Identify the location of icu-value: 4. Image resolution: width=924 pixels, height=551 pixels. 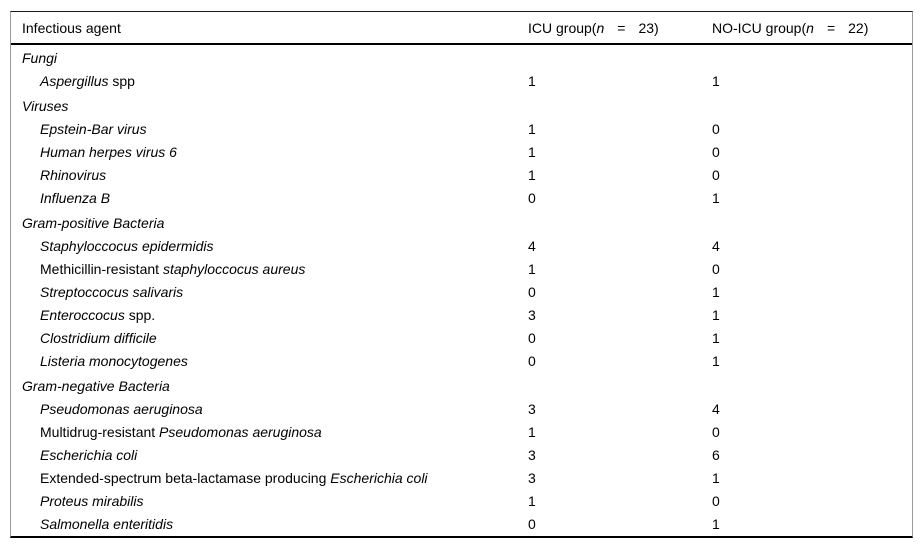
(532, 246).